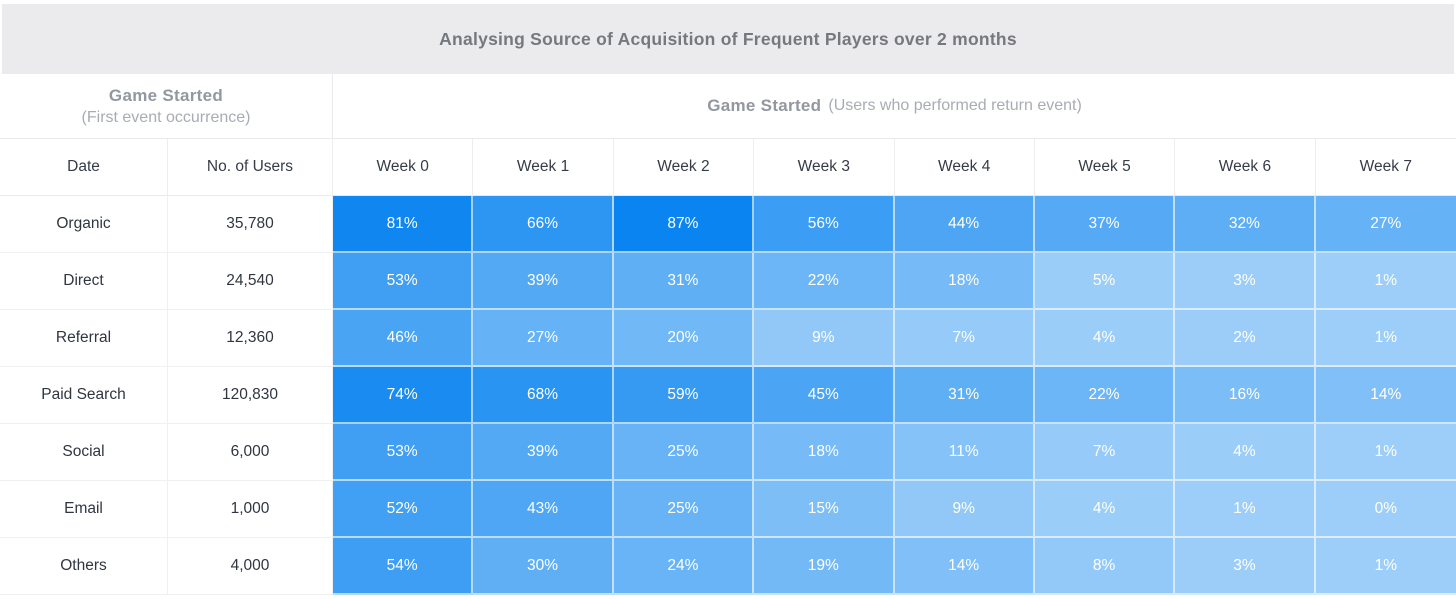 This screenshot has height=599, width=1456. I want to click on row-label: Referral, so click(84, 338).